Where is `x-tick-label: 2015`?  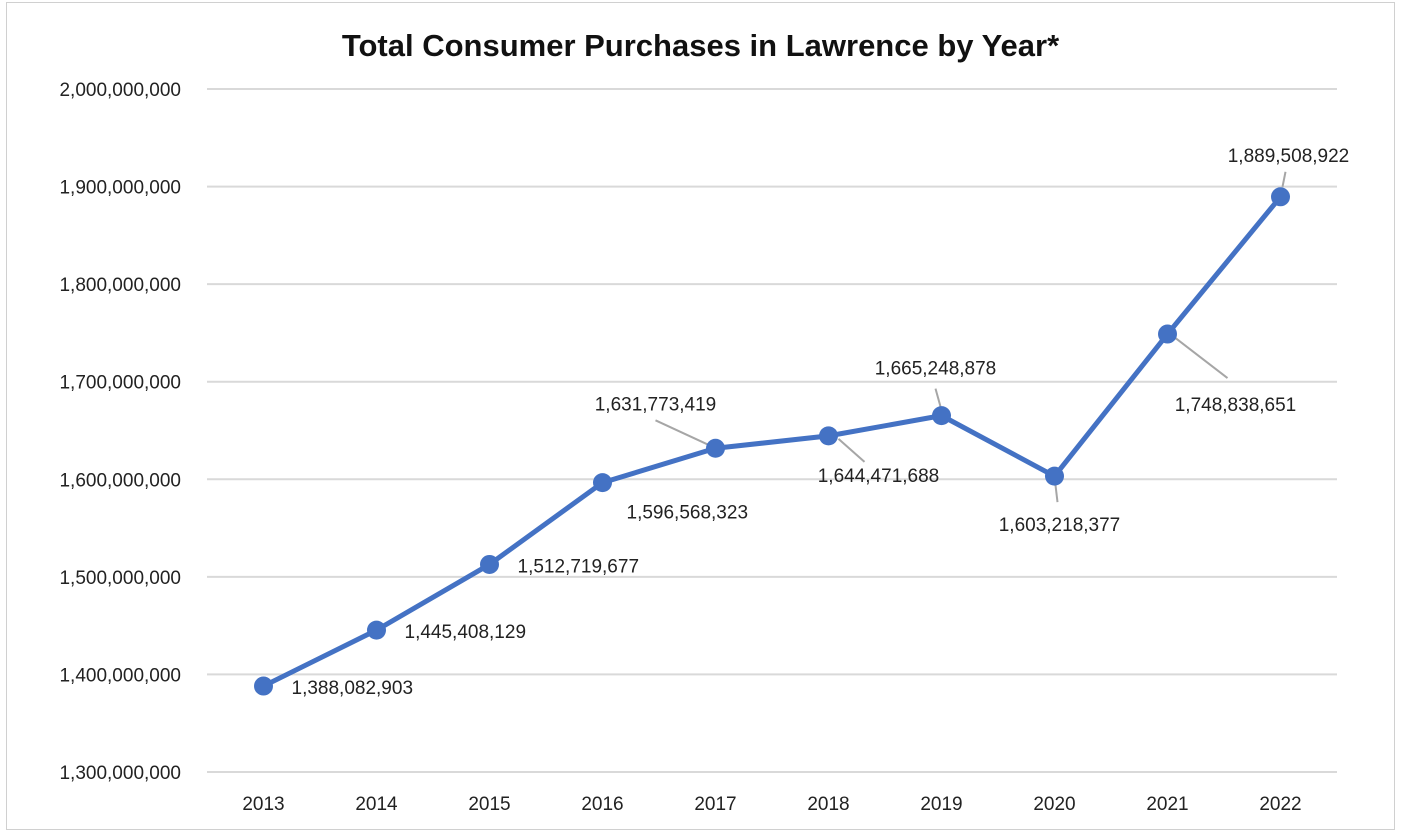
x-tick-label: 2015 is located at coordinates (489, 804).